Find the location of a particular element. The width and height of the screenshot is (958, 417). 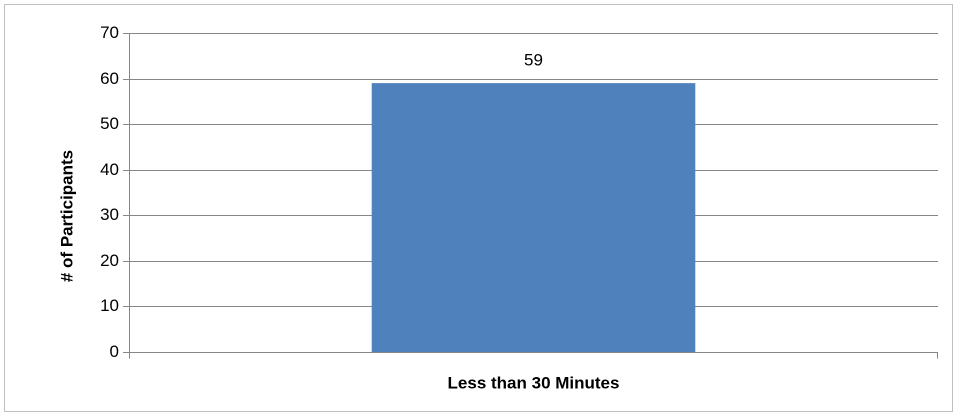

y-tick-label: 30 is located at coordinates (109, 214).